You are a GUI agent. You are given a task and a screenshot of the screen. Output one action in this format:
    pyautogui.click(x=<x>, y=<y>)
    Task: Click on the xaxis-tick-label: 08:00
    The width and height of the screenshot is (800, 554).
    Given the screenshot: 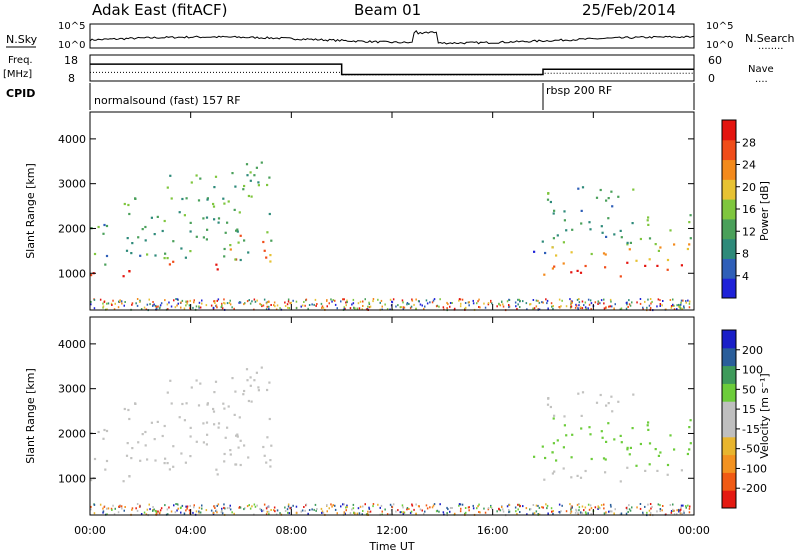 What is the action you would take?
    pyautogui.click(x=291, y=530)
    